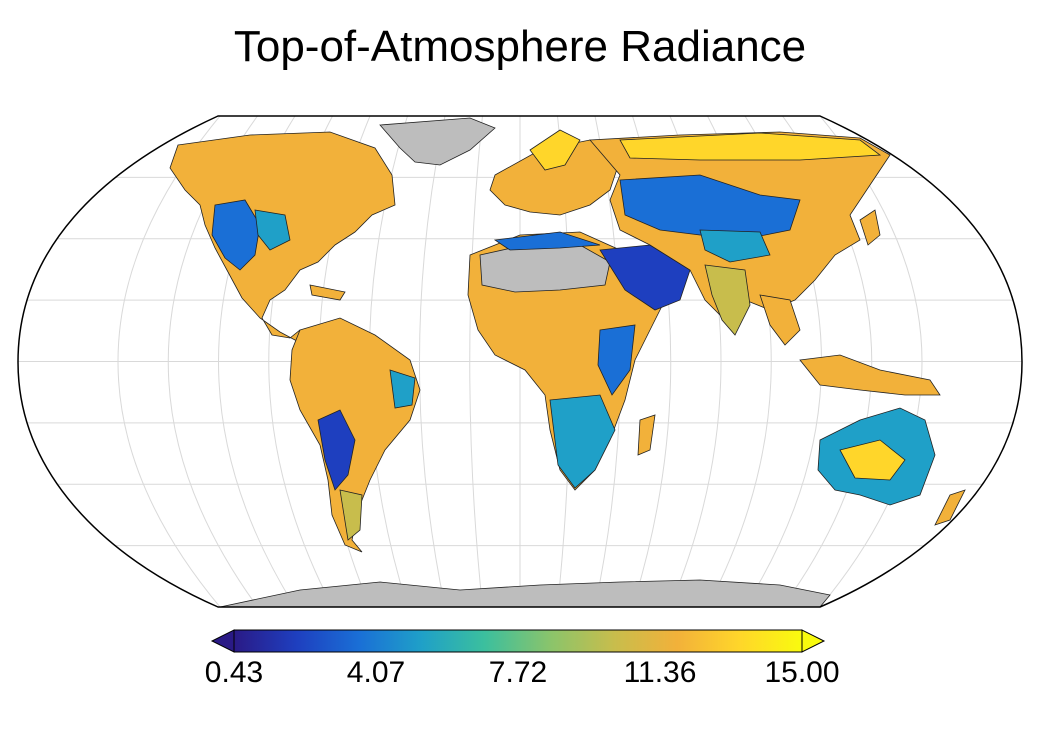 This screenshot has width=1040, height=752. Describe the element at coordinates (518, 672) in the screenshot. I see `colorbar-tick-label: 7.72` at that location.